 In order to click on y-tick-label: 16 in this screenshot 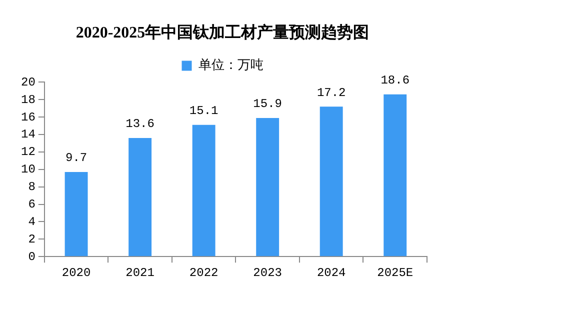, I will do `click(28, 117)`.